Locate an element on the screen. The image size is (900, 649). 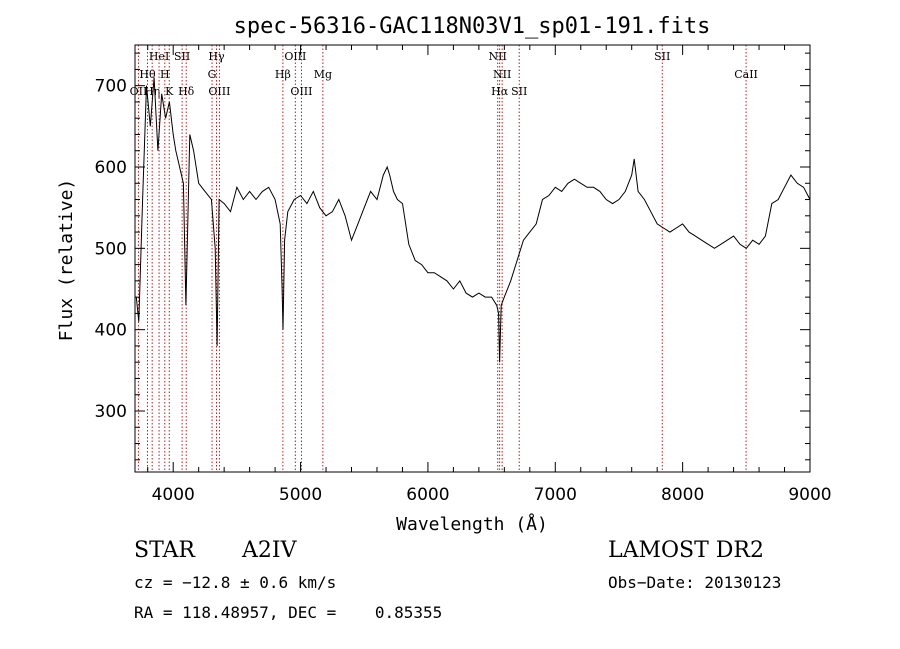
line-label-0: OII is located at coordinates (139, 91).